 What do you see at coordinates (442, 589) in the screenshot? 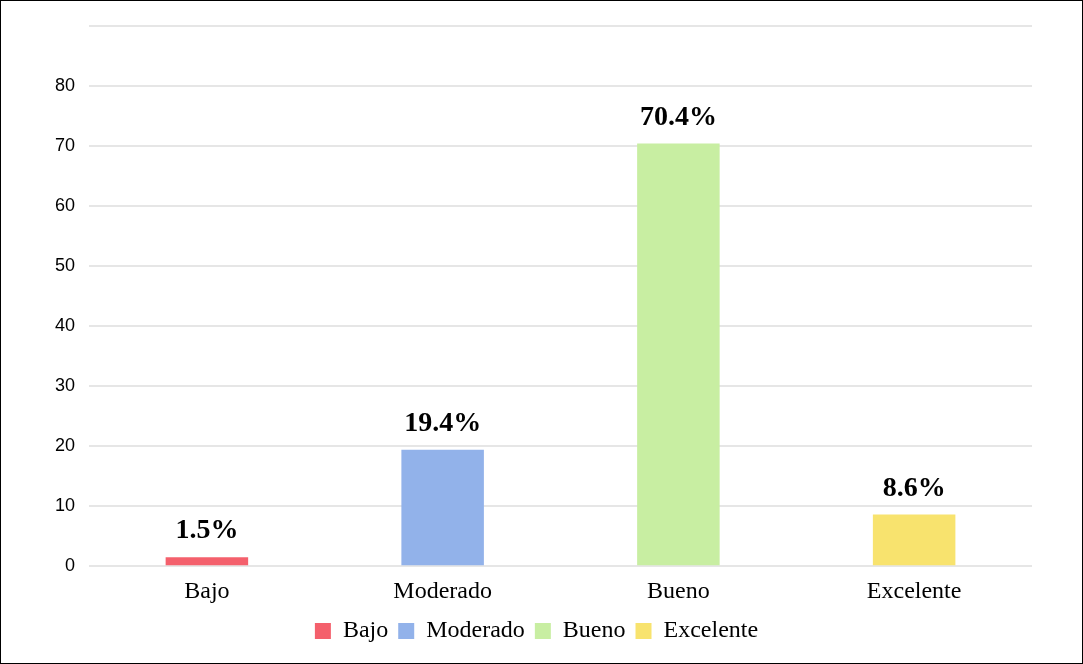
I see `x-tick-label: Moderado` at bounding box center [442, 589].